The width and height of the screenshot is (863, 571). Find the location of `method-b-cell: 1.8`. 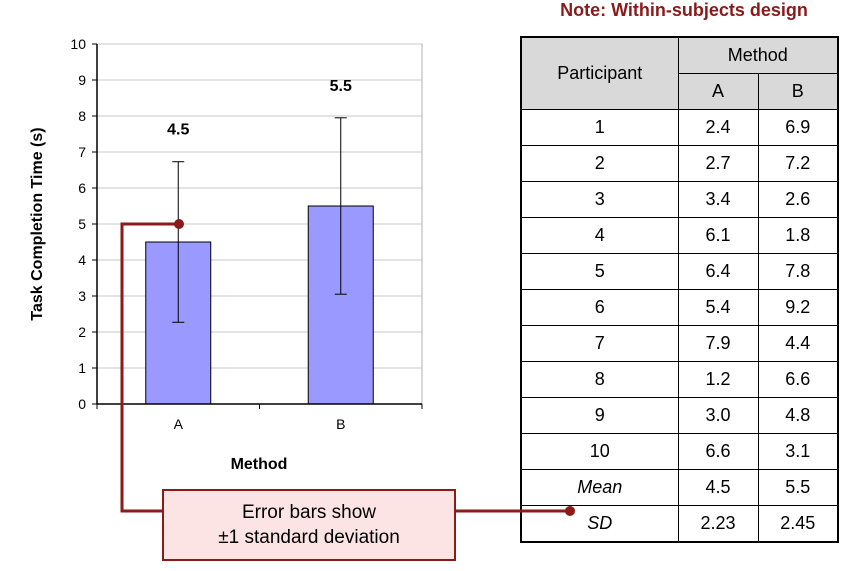

method-b-cell: 1.8 is located at coordinates (798, 235).